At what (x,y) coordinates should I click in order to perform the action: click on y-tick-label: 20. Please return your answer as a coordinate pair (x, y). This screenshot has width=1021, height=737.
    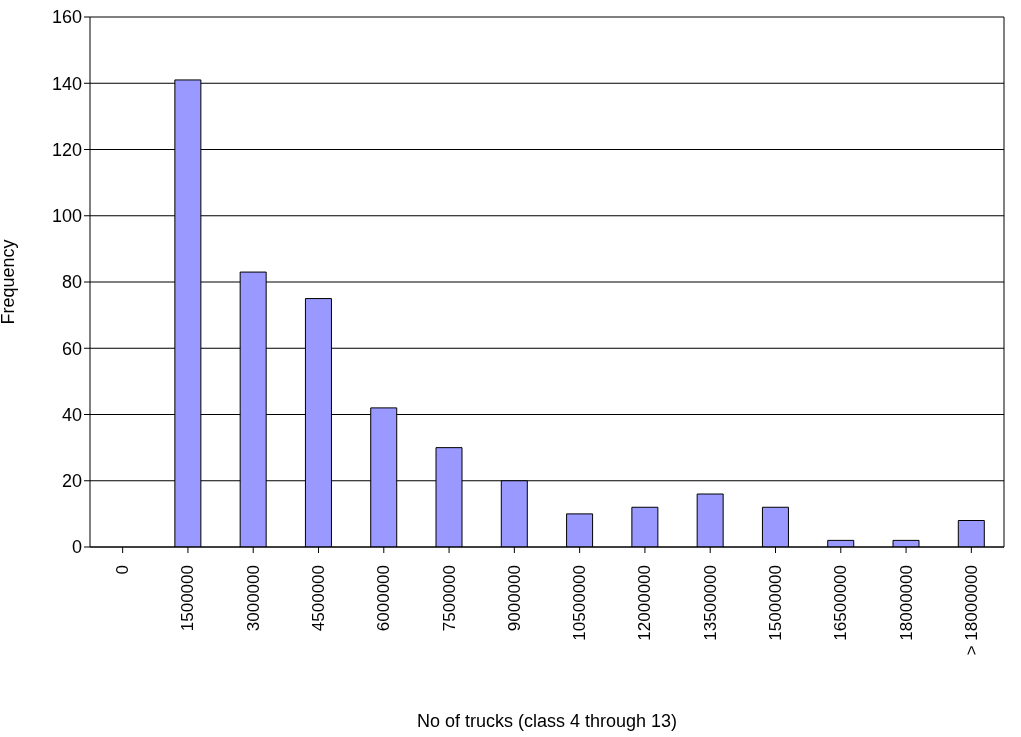
    Looking at the image, I should click on (71, 481).